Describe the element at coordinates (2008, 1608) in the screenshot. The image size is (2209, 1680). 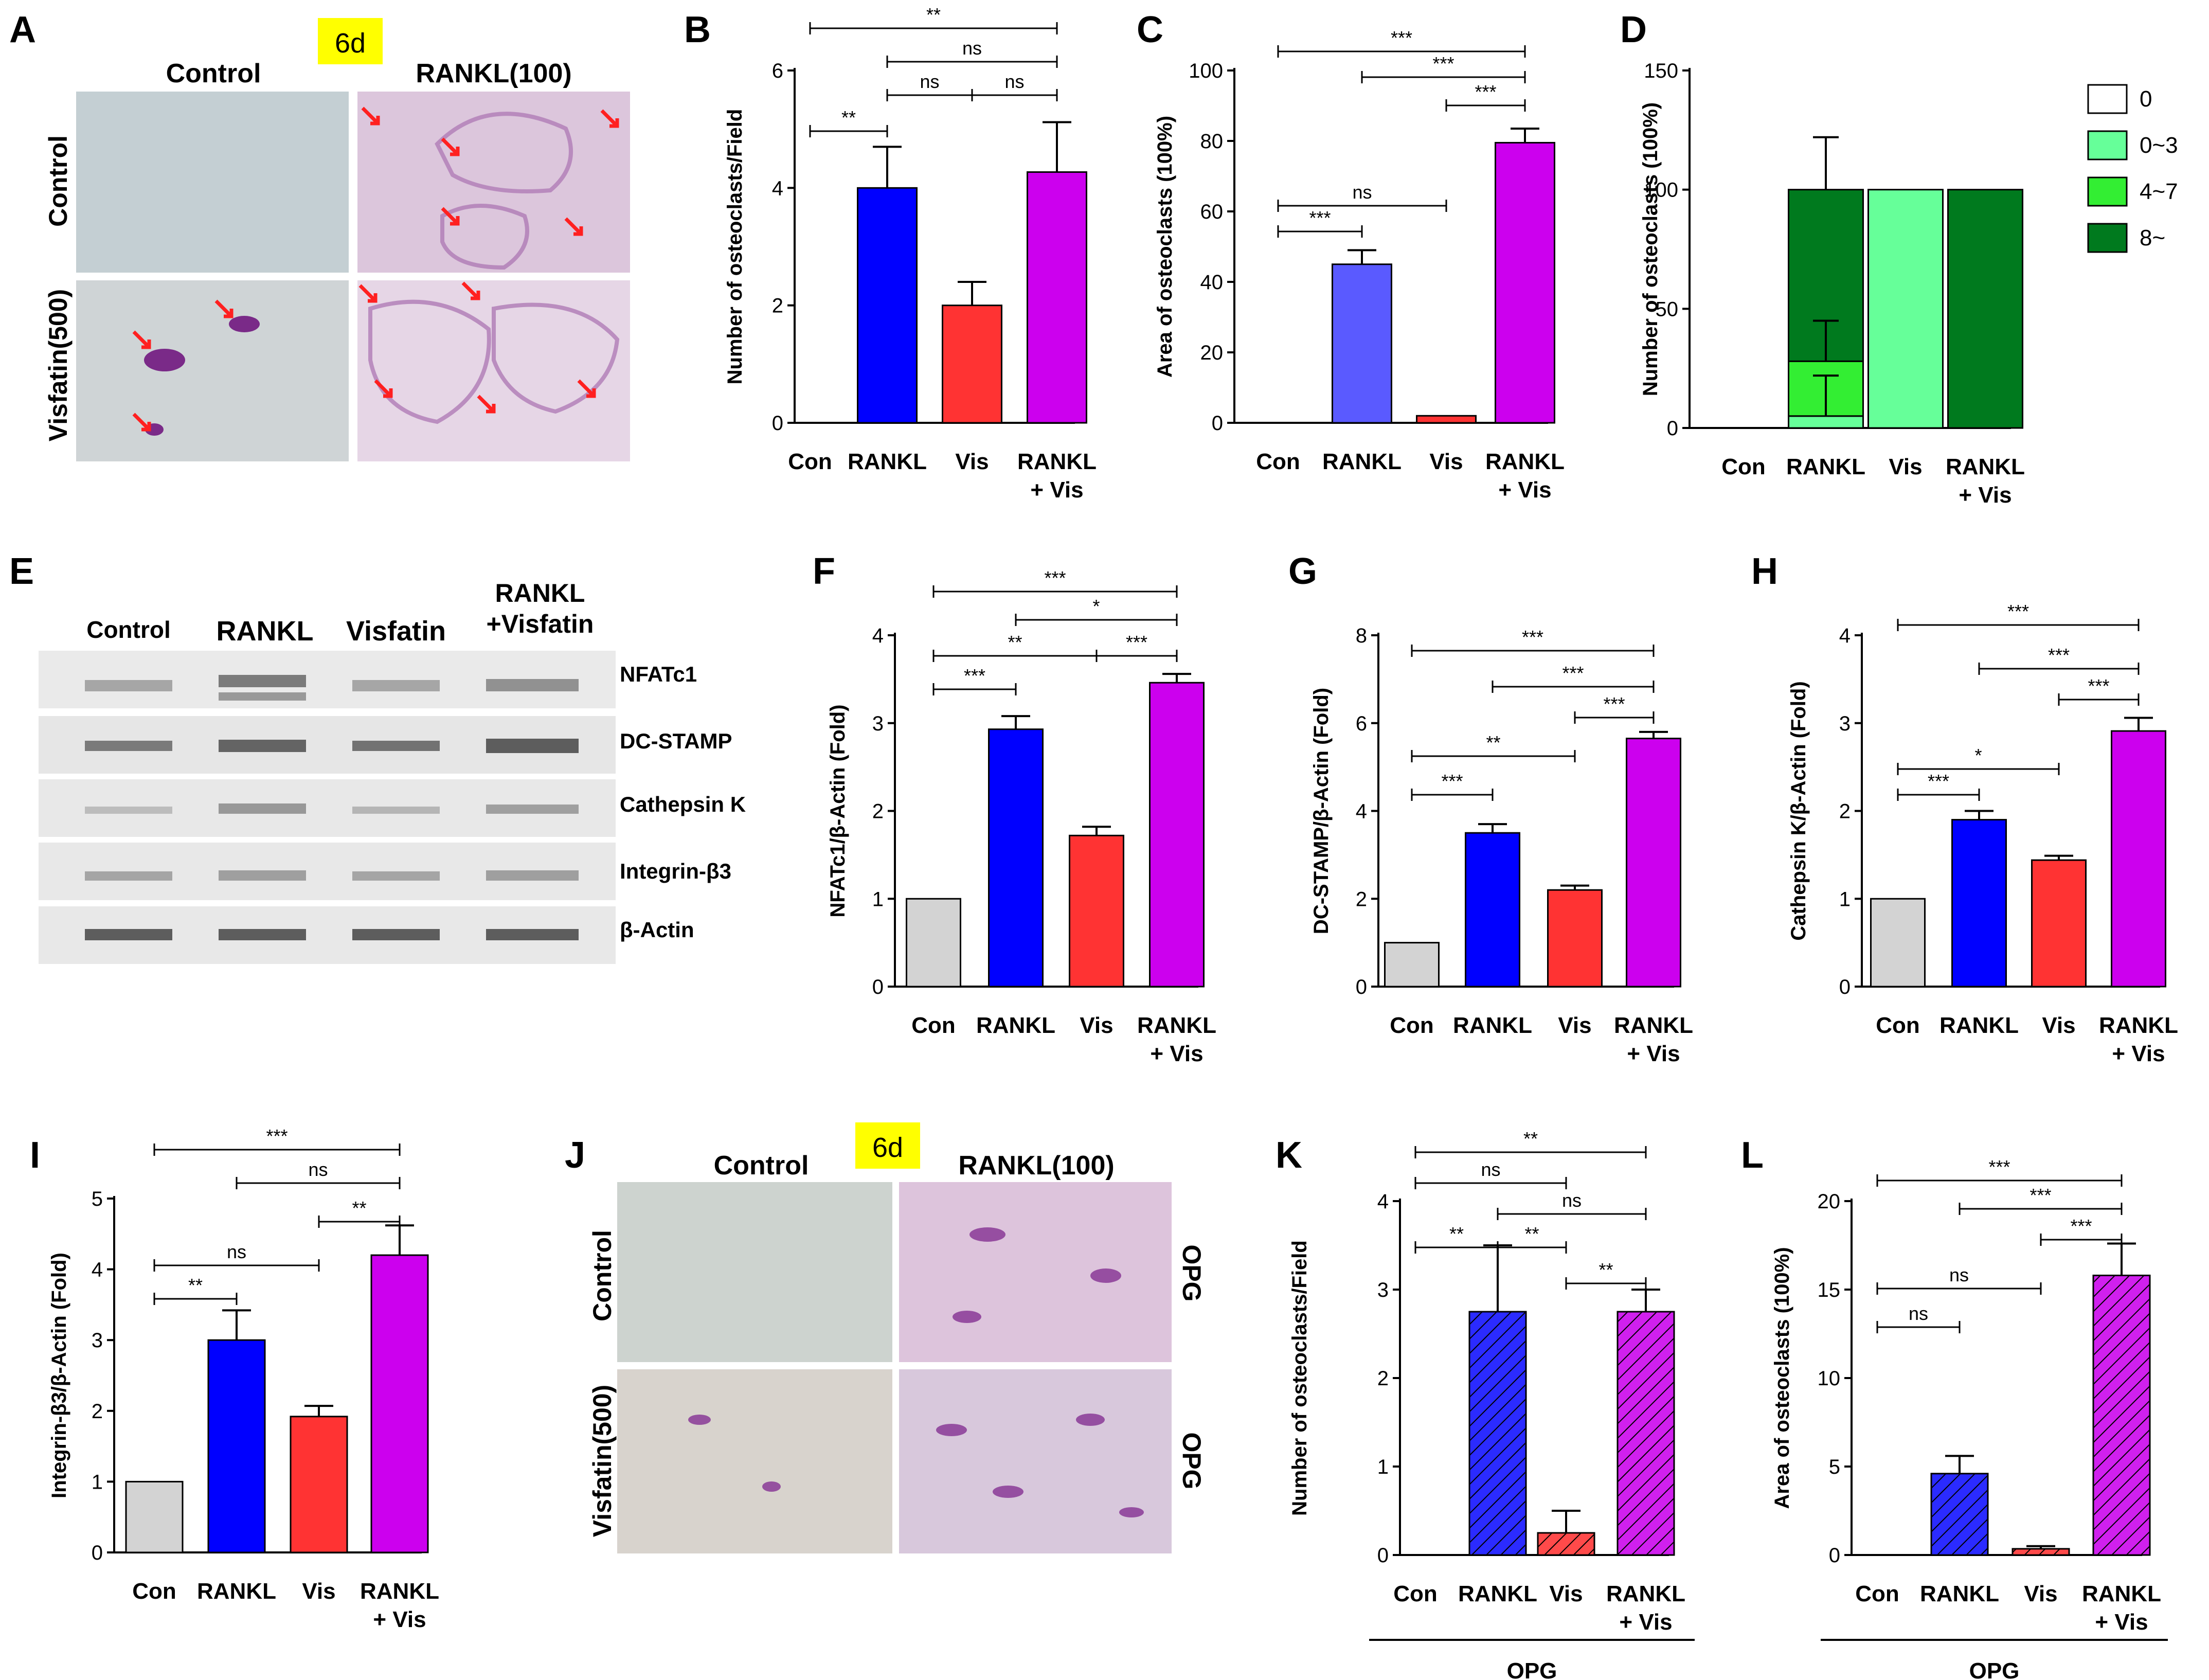
I see `chart-l-xlabels: Con RANKL Vis RANKL + Vis` at that location.